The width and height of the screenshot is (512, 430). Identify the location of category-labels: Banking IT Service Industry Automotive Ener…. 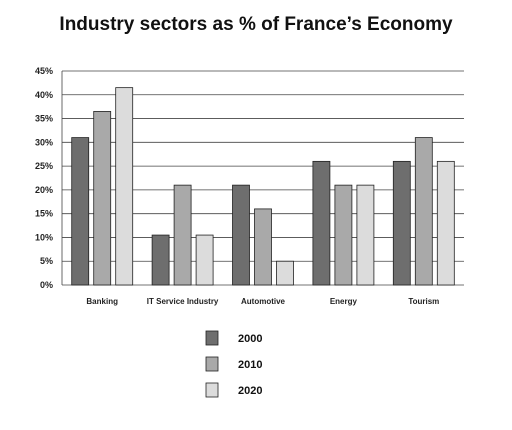
(262, 301).